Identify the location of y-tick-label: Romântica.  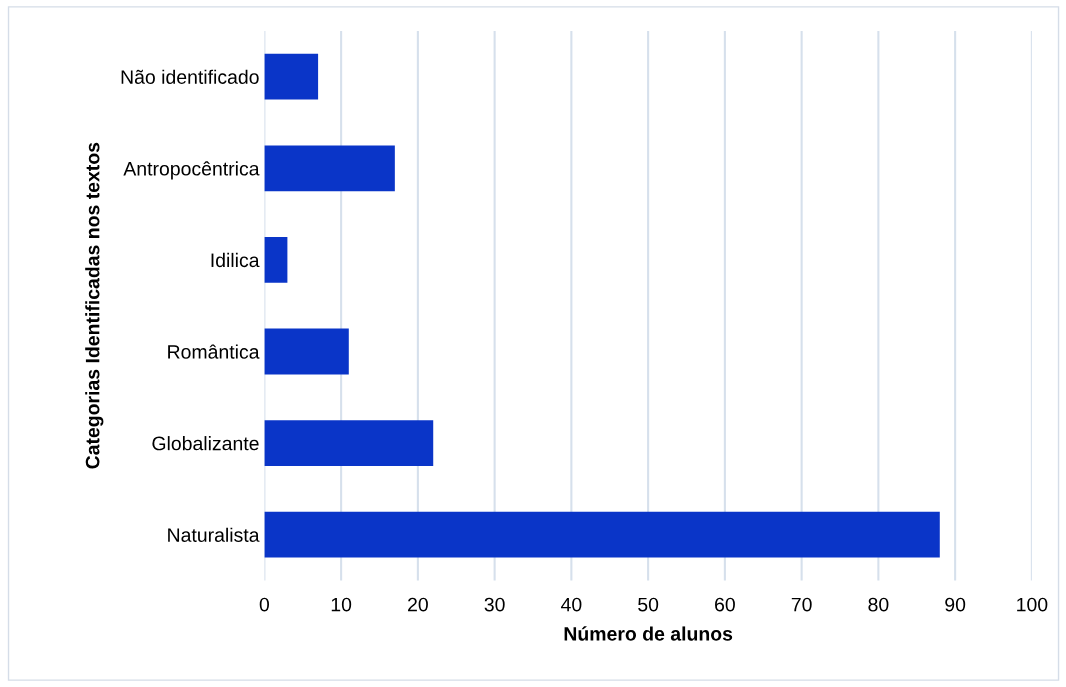
(214, 351).